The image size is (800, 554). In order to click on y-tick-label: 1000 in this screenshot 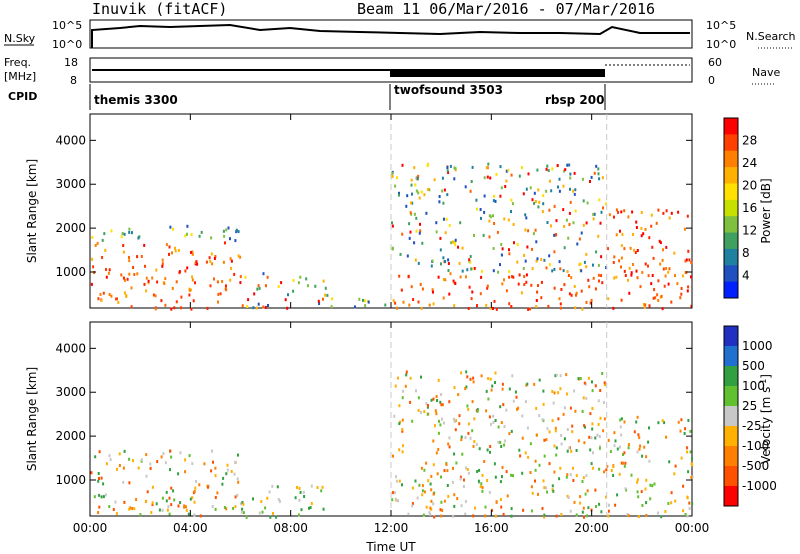, I will do `click(70, 480)`.